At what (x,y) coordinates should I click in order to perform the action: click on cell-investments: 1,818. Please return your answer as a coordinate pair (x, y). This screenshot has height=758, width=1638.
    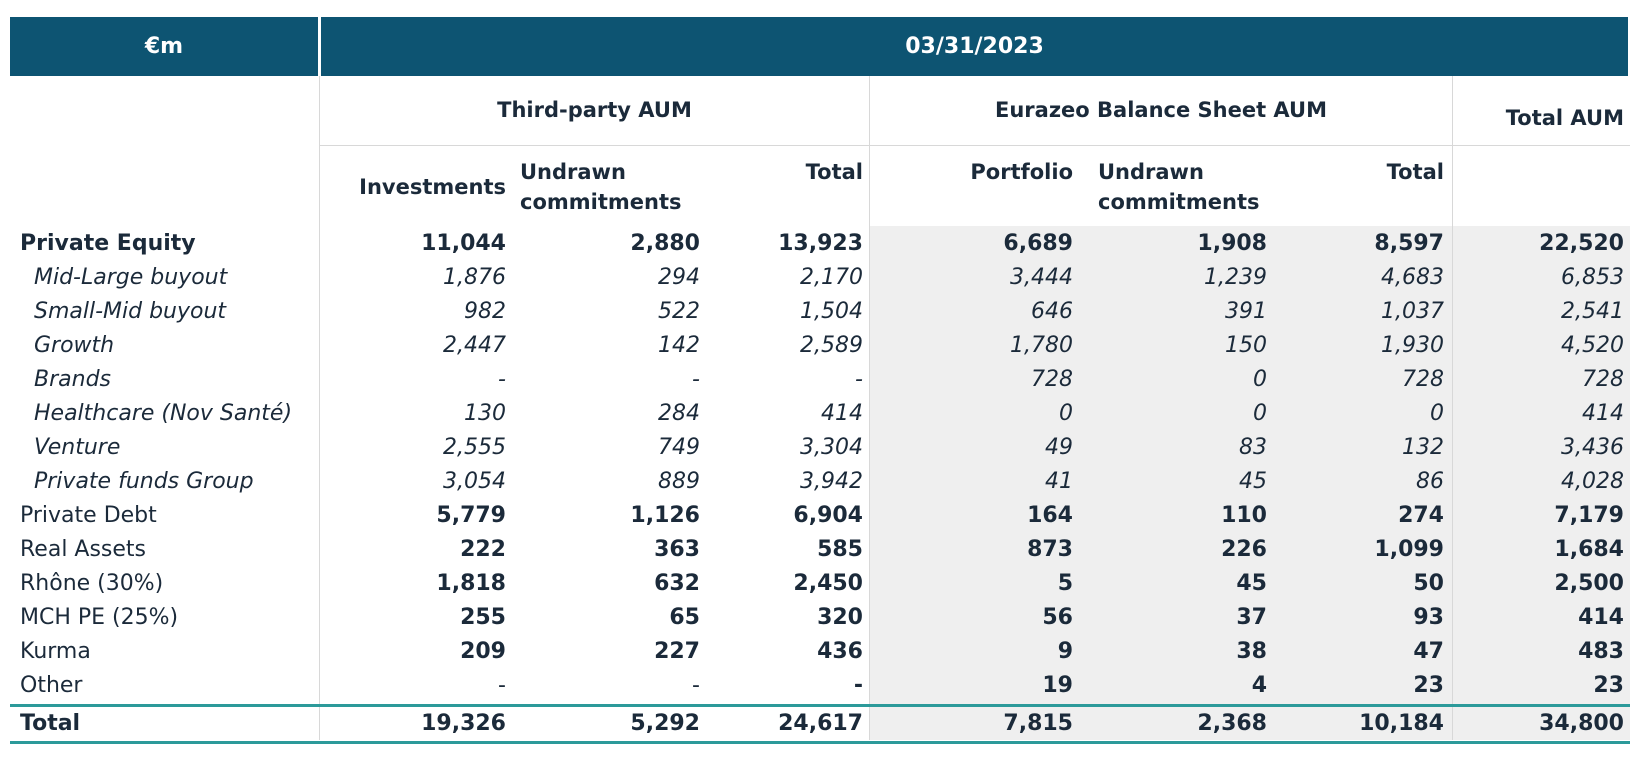
    Looking at the image, I should click on (471, 583).